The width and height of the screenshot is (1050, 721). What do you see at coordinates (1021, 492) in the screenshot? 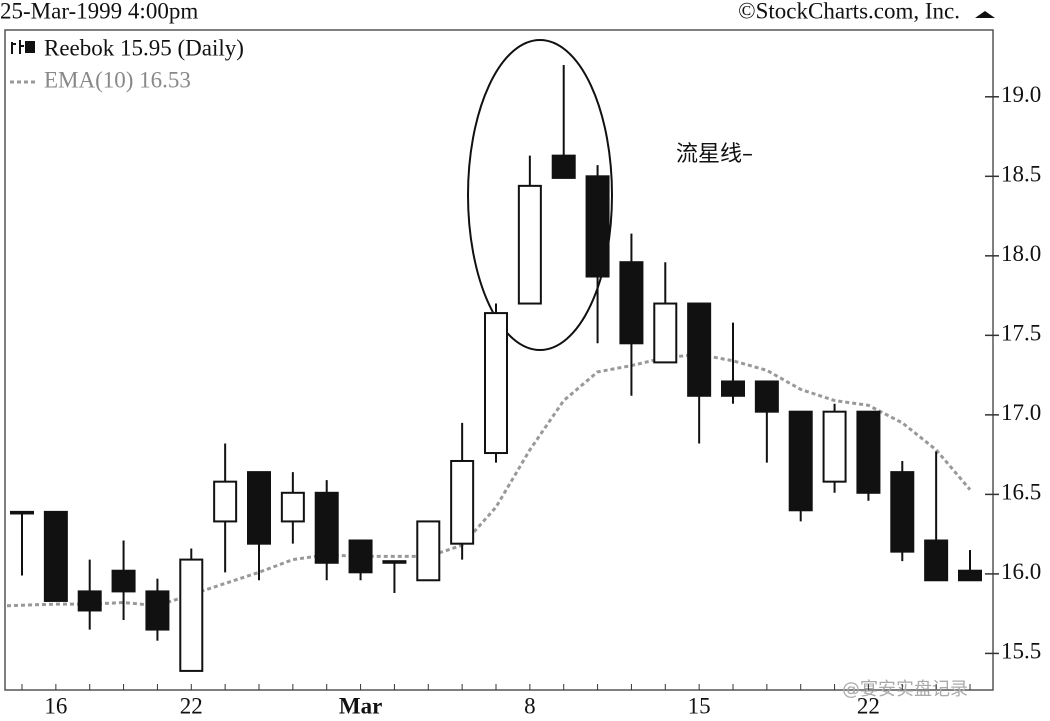
I see `y-tick-label: 16.5` at bounding box center [1021, 492].